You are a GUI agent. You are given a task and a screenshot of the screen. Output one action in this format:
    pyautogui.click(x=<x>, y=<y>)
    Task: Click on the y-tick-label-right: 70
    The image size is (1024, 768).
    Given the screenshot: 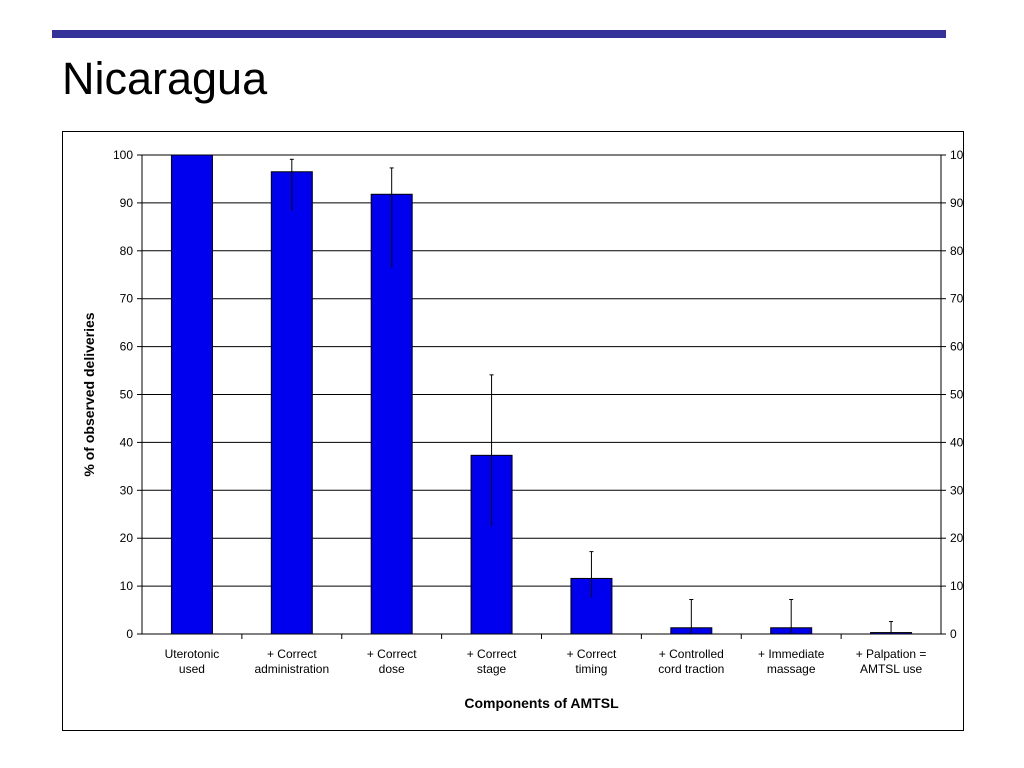 What is the action you would take?
    pyautogui.click(x=956, y=299)
    